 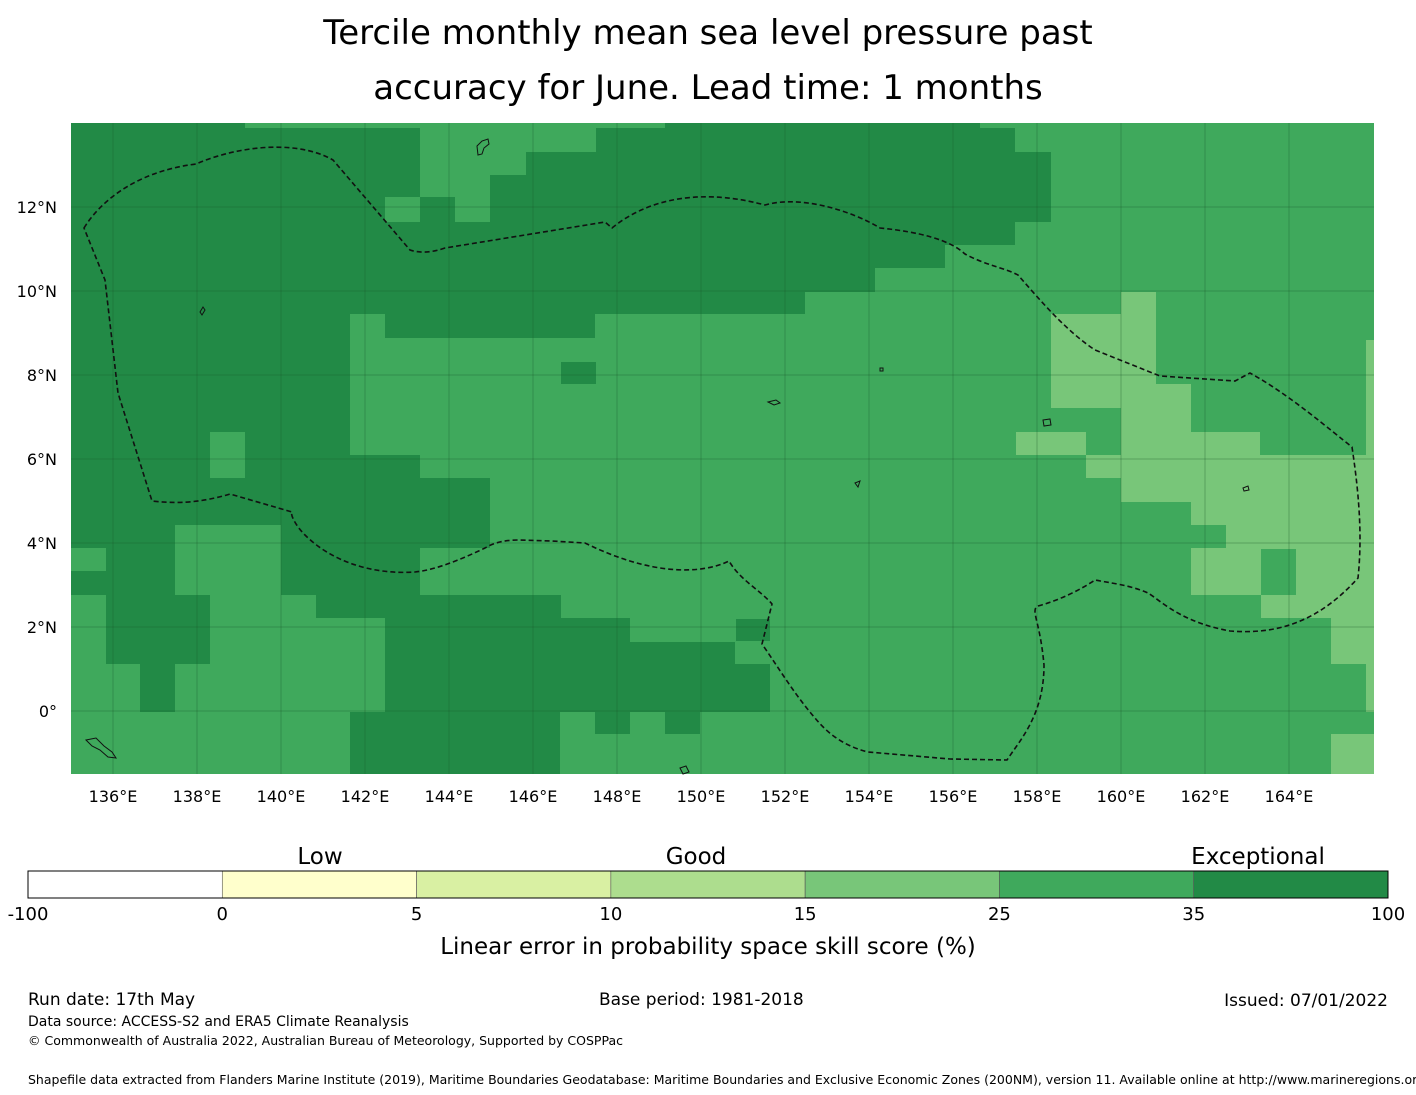 I want to click on lon-tick-label: 154°E, so click(x=869, y=796).